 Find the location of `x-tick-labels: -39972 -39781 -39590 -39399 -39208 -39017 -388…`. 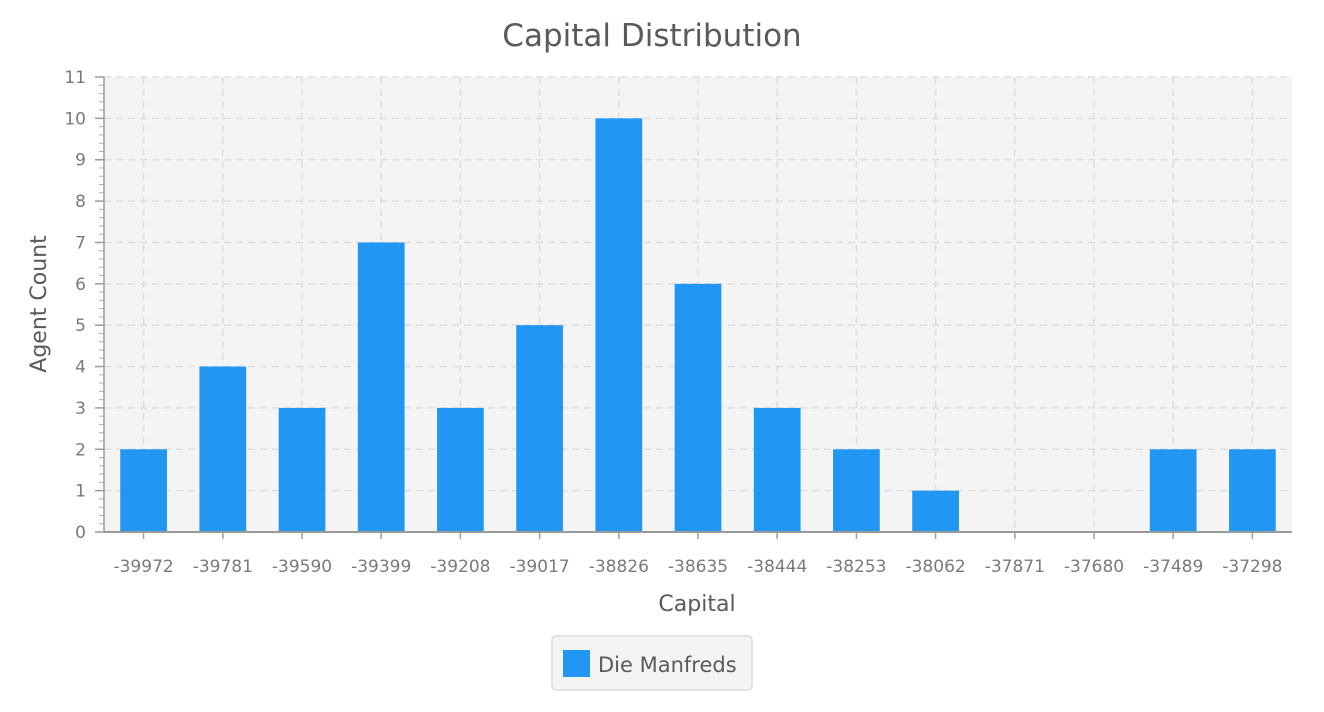

x-tick-labels: -39972 -39781 -39590 -39399 -39208 -39017 -388… is located at coordinates (697, 567).